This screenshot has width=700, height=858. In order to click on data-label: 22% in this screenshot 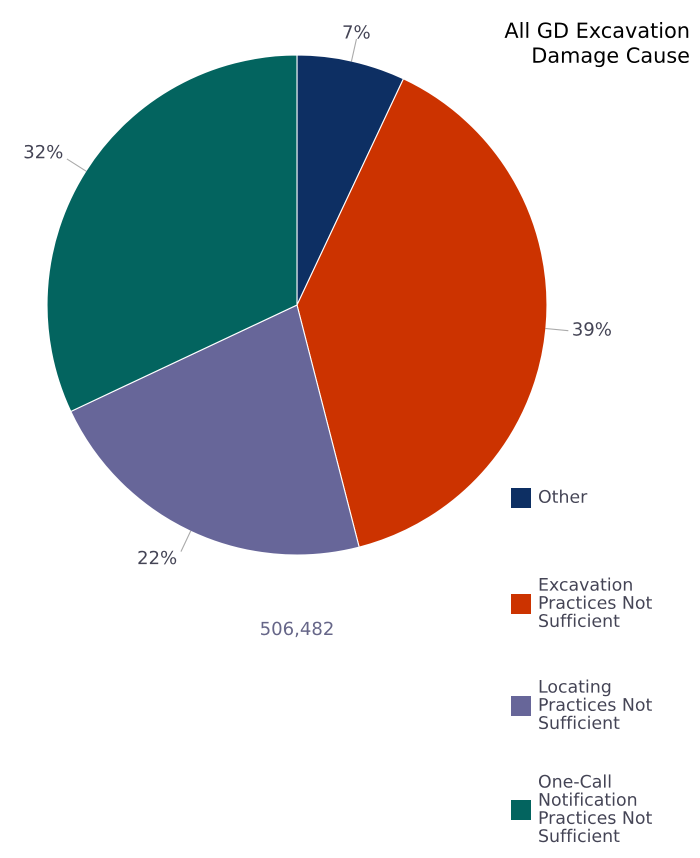, I will do `click(157, 557)`.